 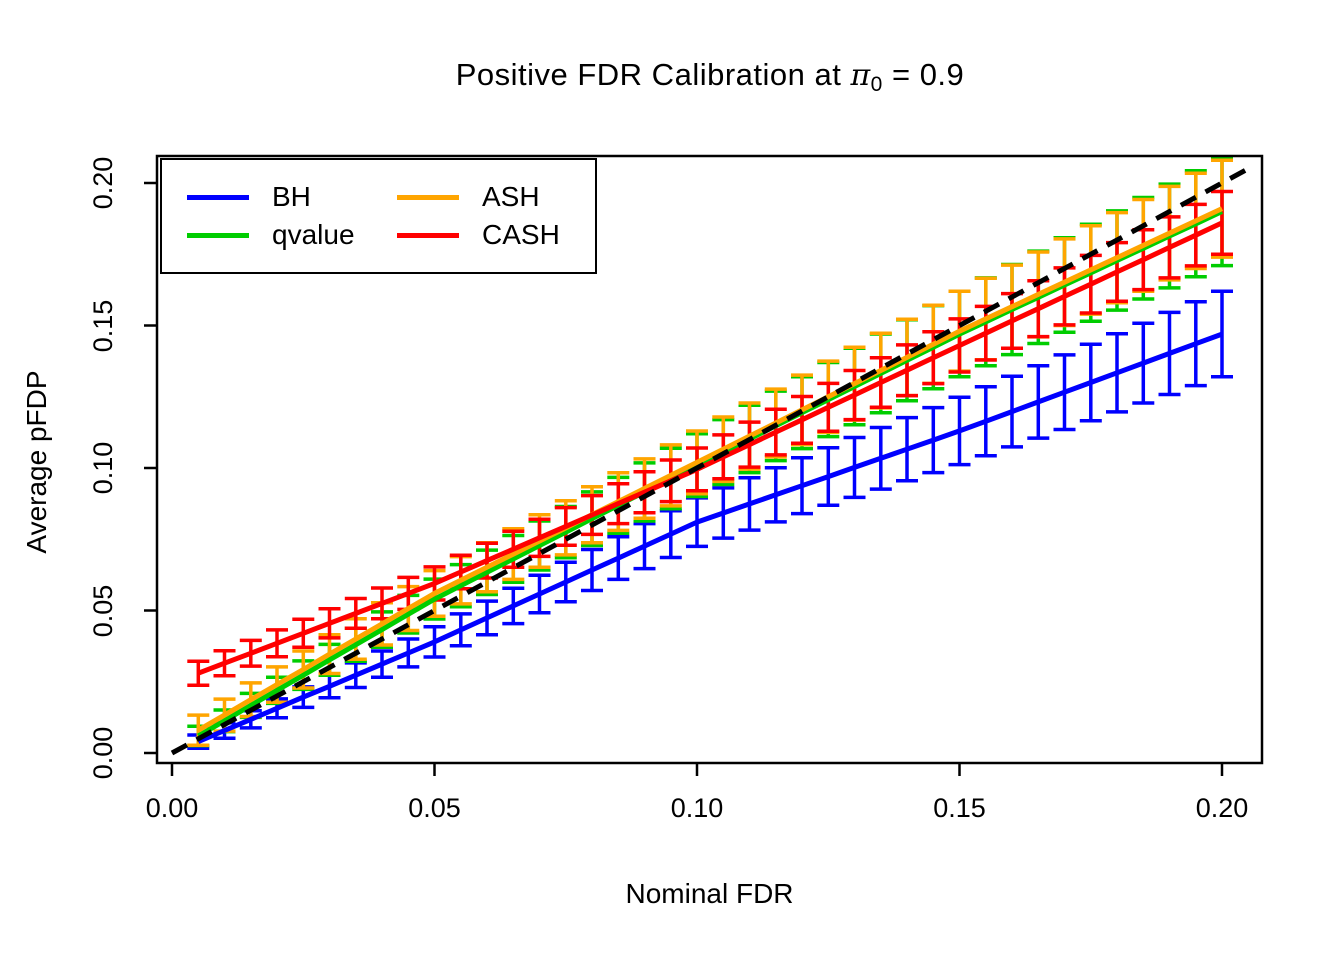 What do you see at coordinates (313, 234) in the screenshot?
I see `legend-label-qvalue: qvalue` at bounding box center [313, 234].